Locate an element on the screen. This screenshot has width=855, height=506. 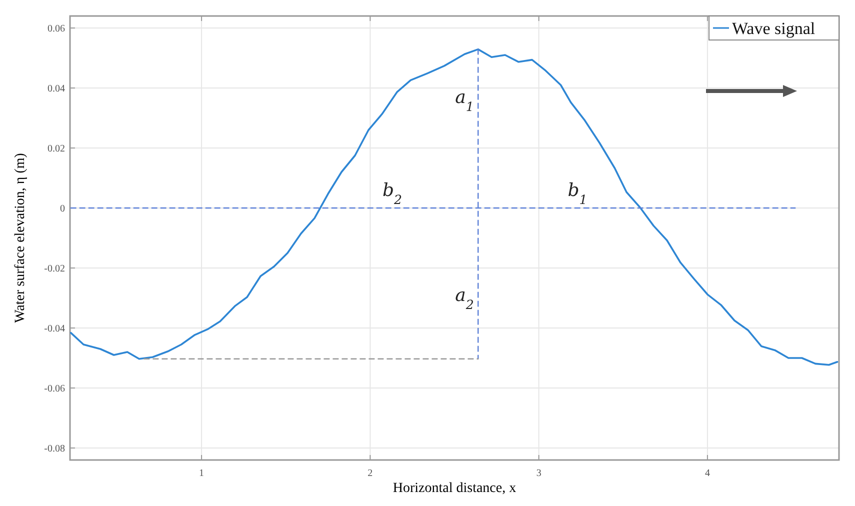
x-tick-label: 2 is located at coordinates (370, 473).